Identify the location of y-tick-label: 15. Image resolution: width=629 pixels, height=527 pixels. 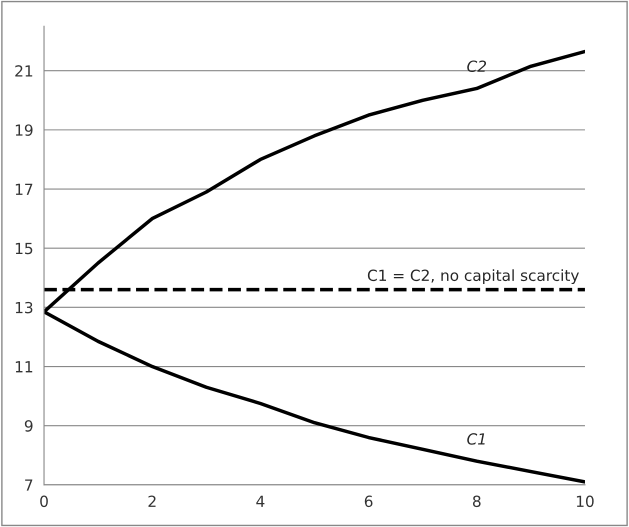
(24, 248).